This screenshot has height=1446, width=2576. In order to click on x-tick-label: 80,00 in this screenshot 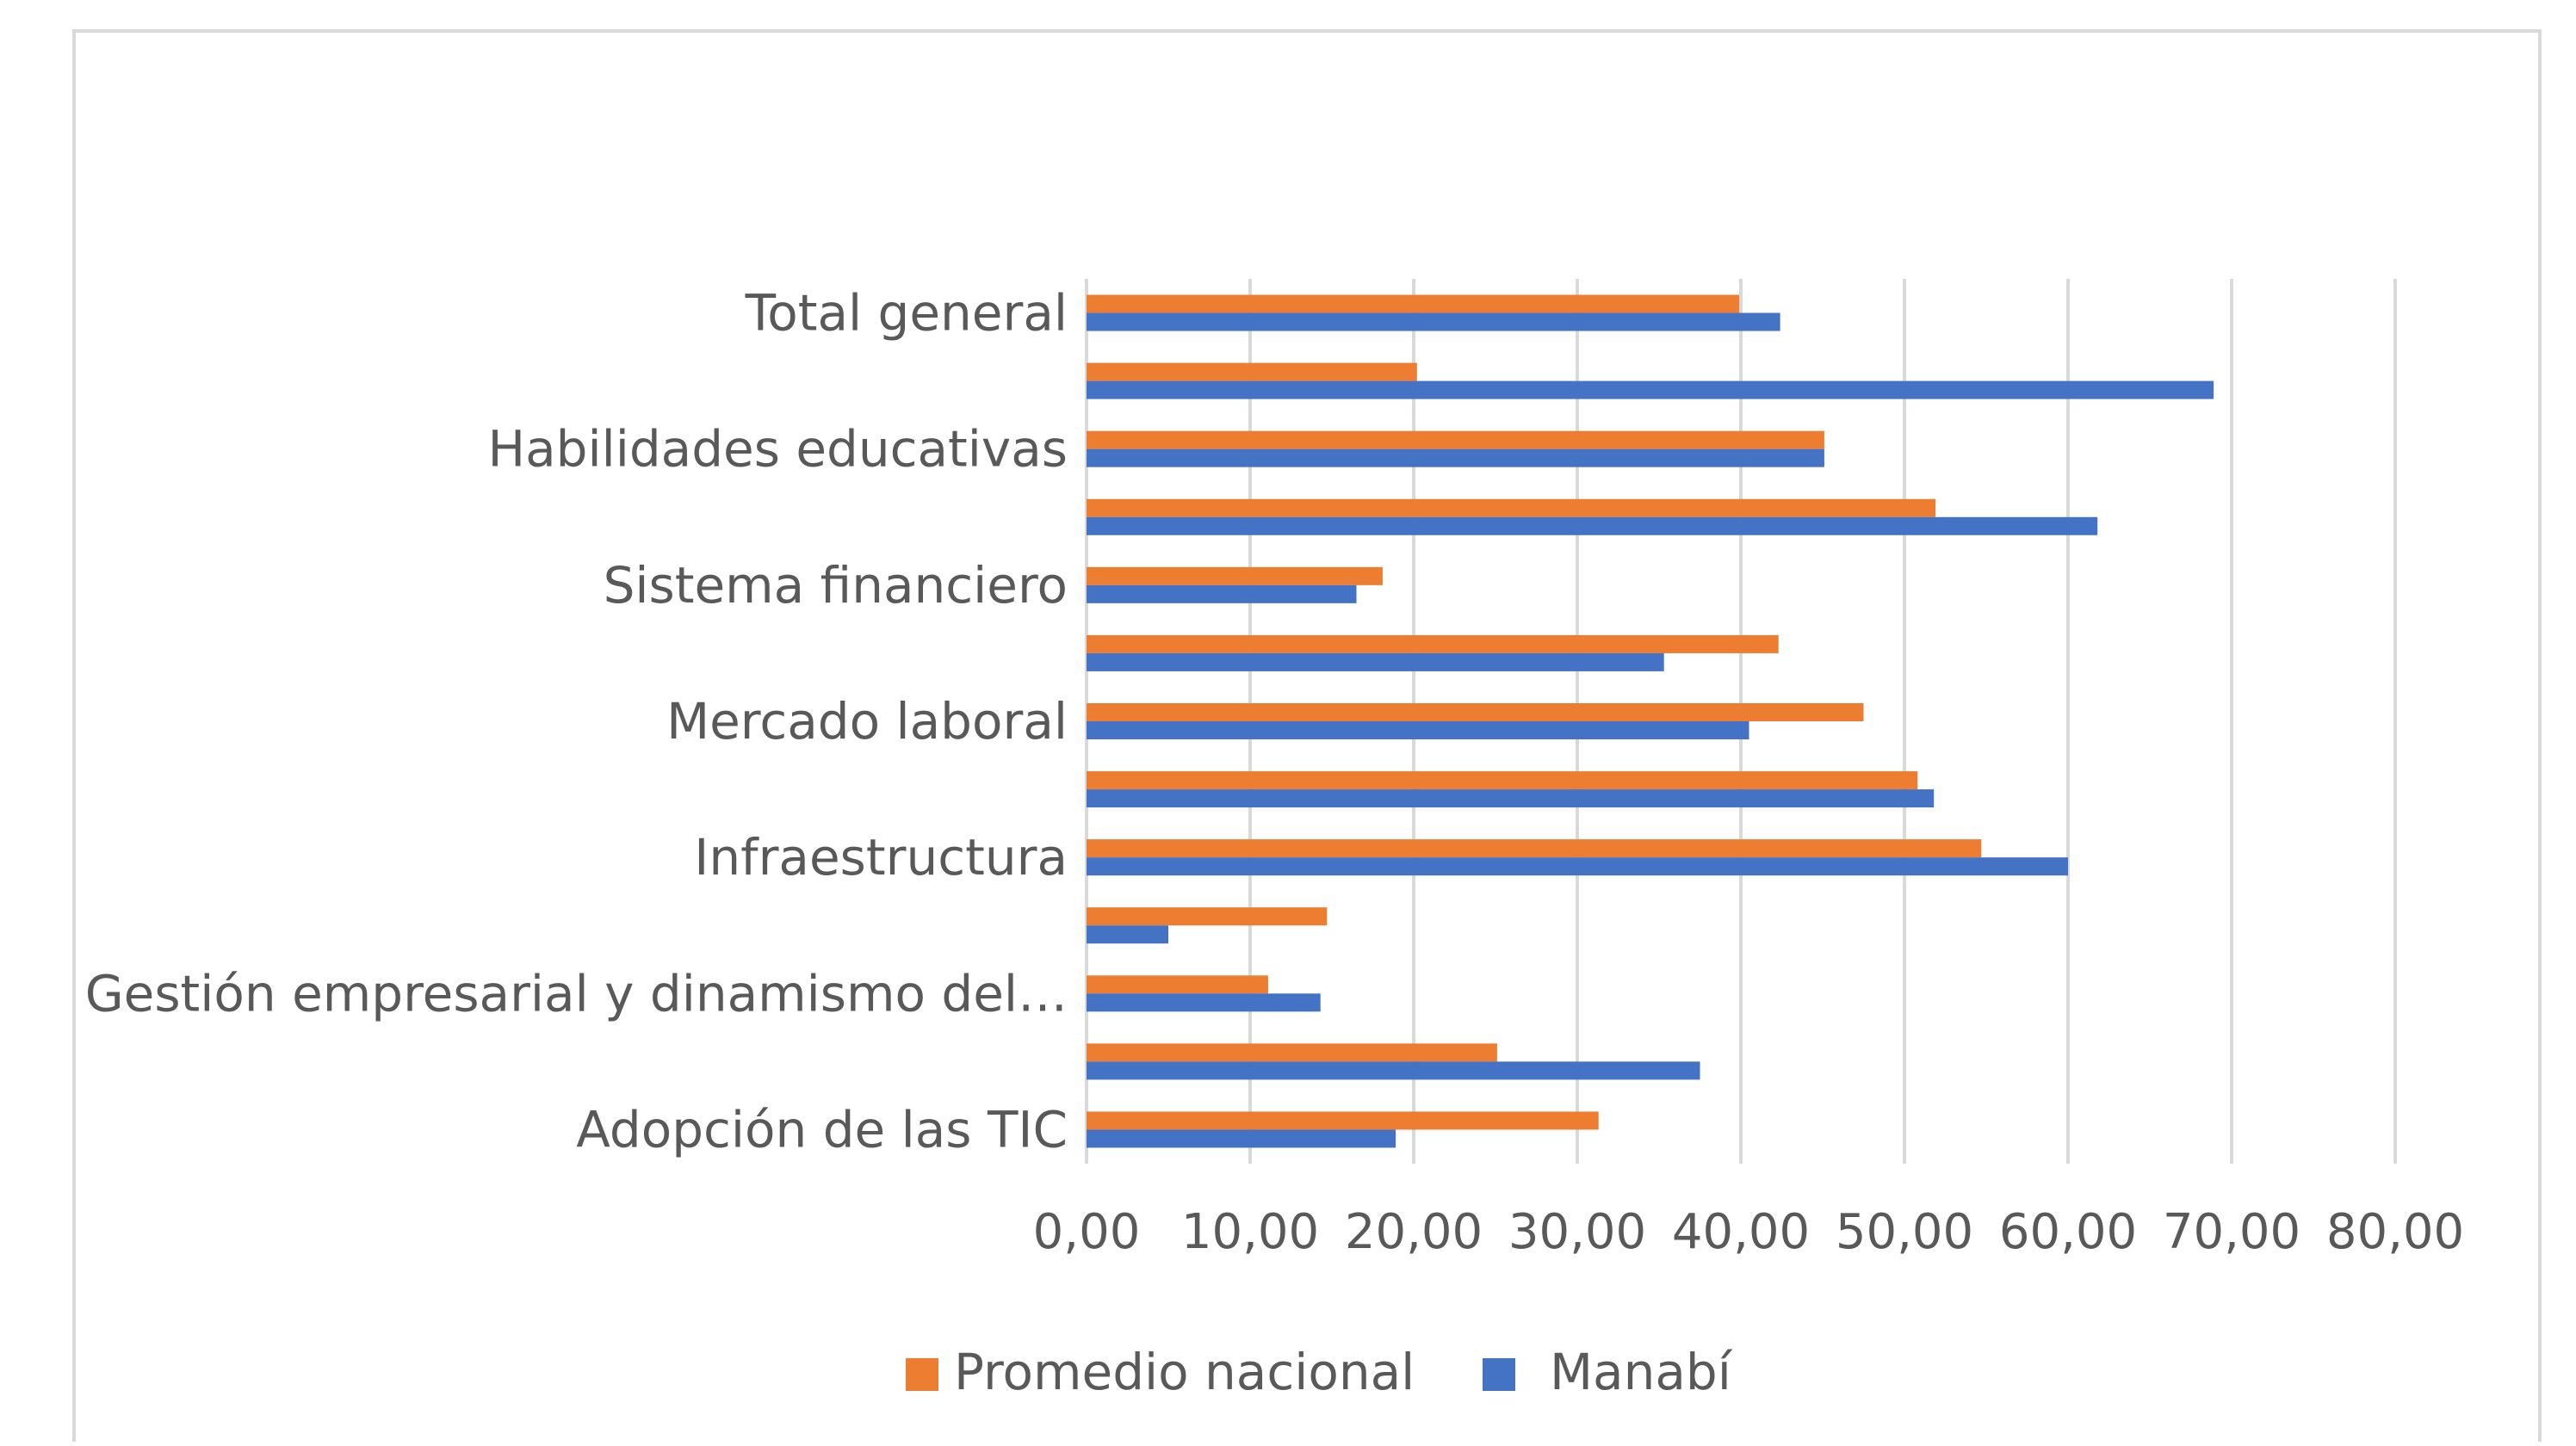, I will do `click(2395, 1232)`.